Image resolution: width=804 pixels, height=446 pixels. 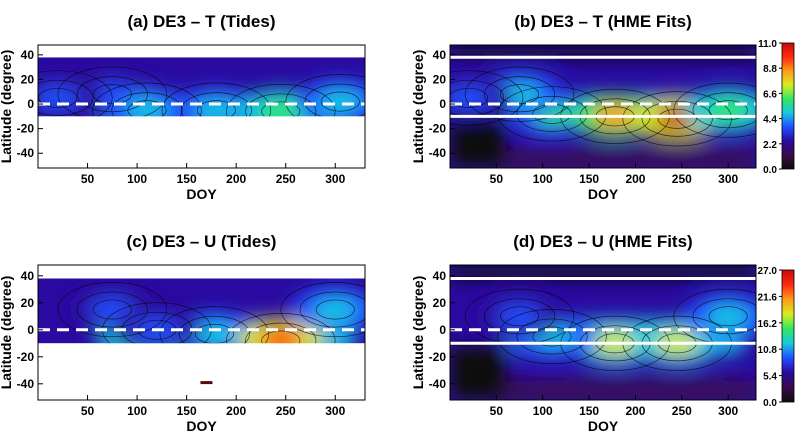 I want to click on colorbar-tick-label: 2.2, so click(x=770, y=145).